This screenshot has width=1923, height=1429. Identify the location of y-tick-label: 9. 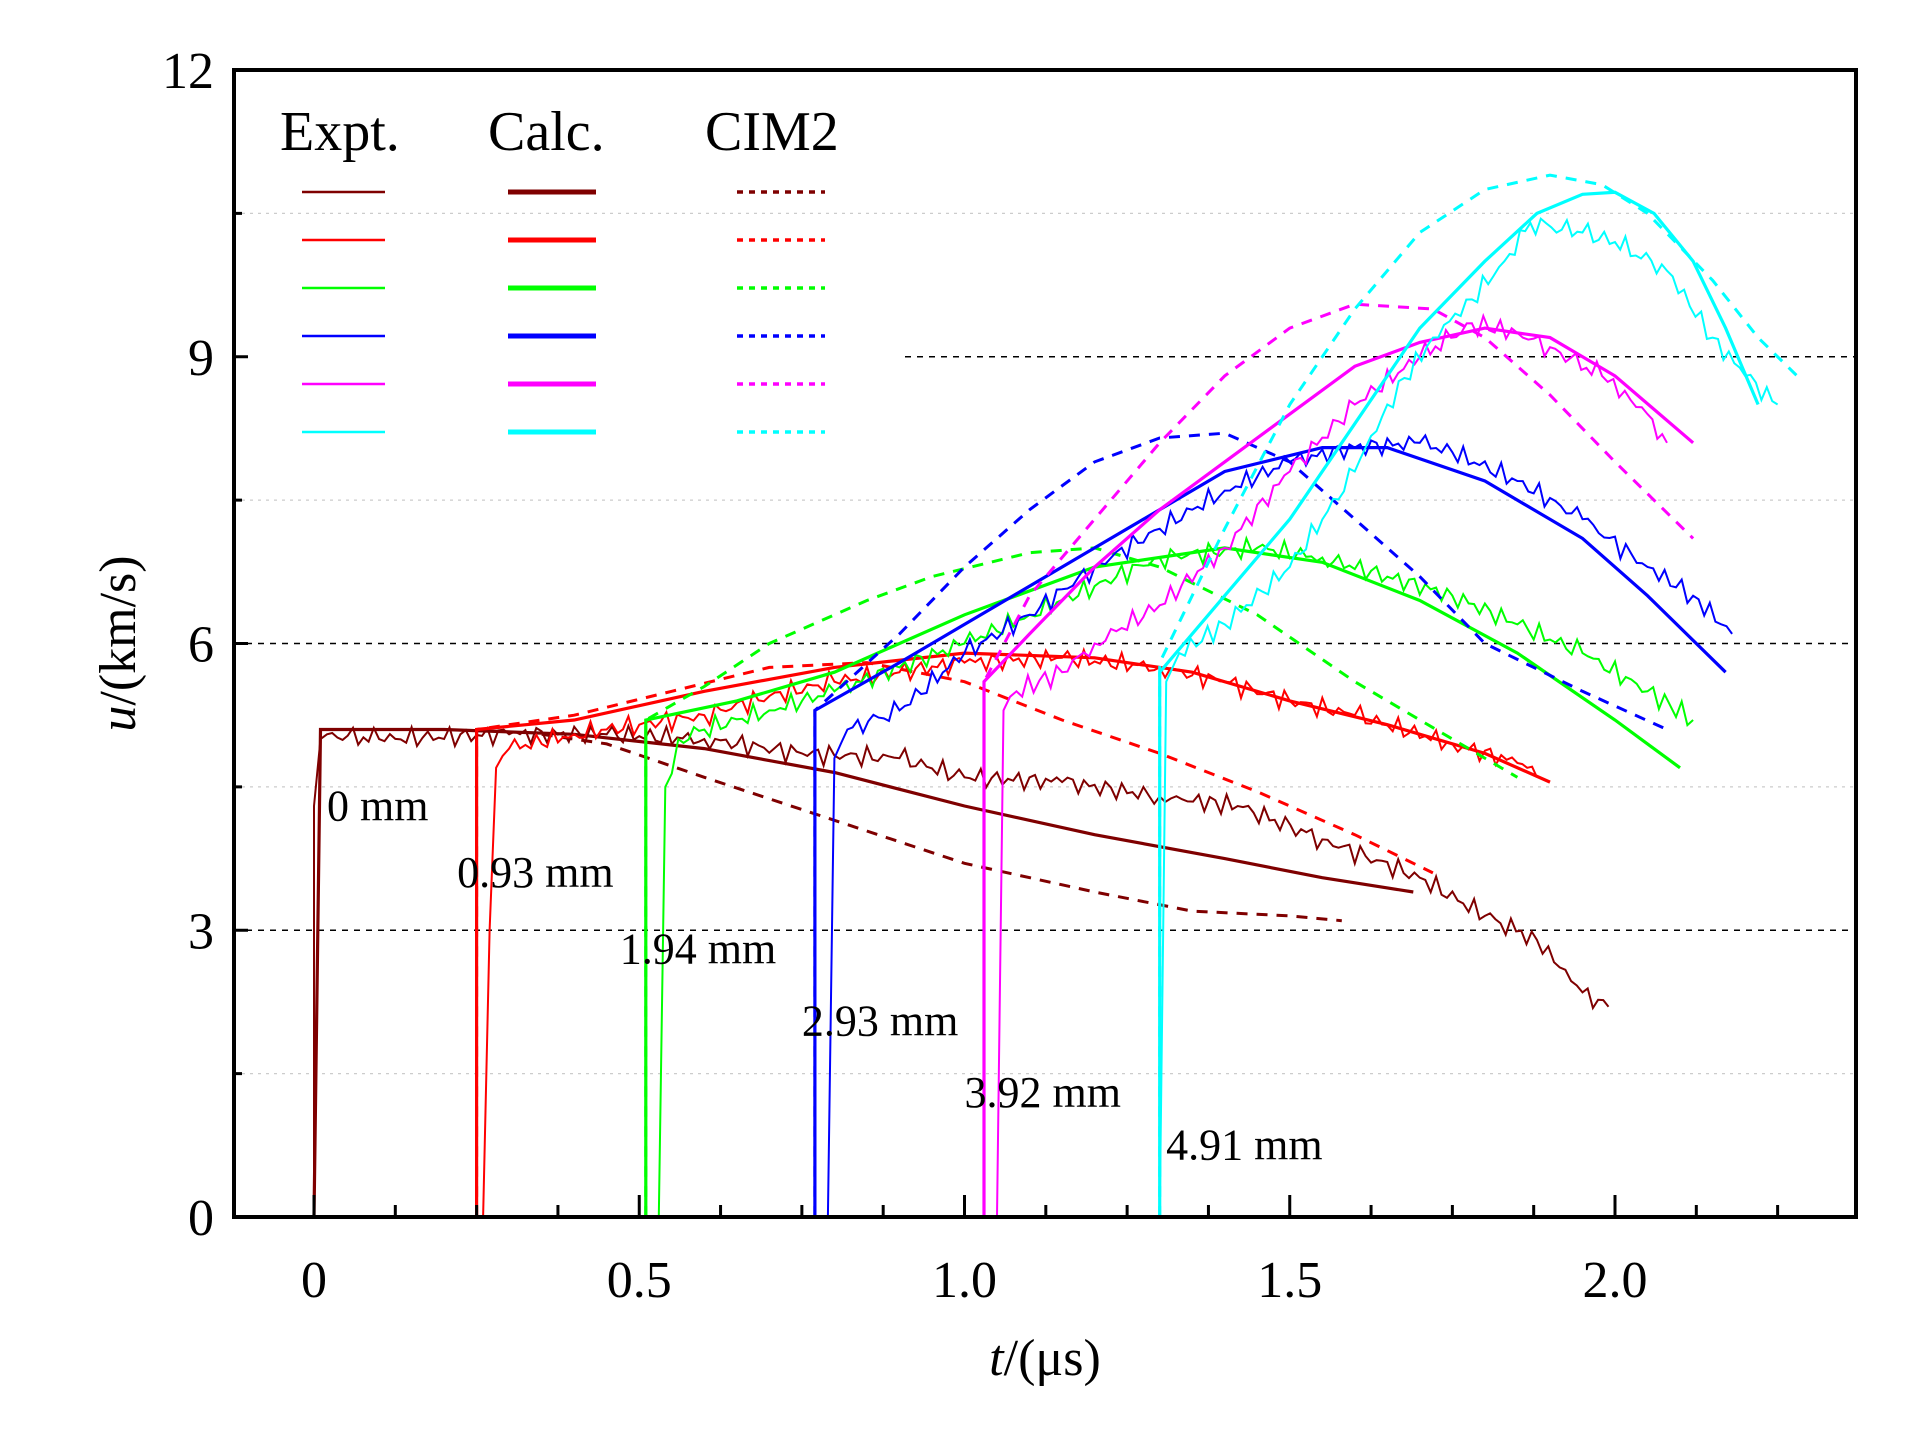
(201, 358).